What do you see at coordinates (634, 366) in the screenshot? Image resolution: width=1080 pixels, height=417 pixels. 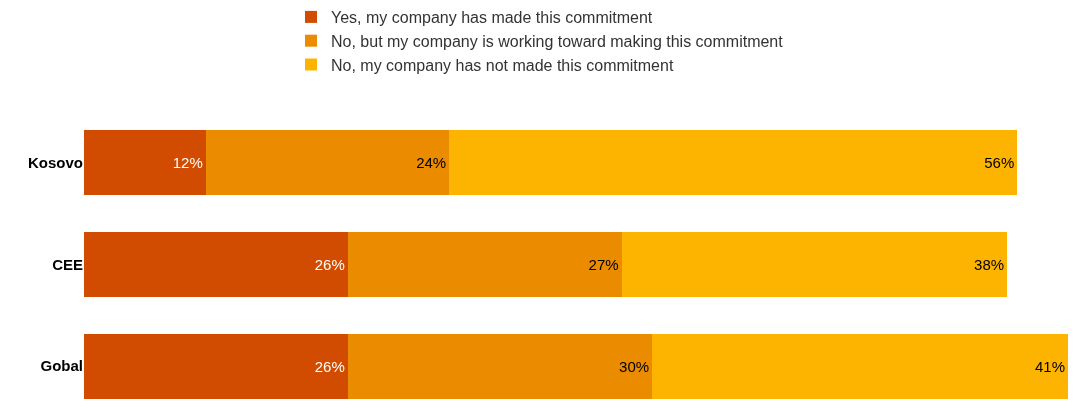 I see `data-label: 30%` at bounding box center [634, 366].